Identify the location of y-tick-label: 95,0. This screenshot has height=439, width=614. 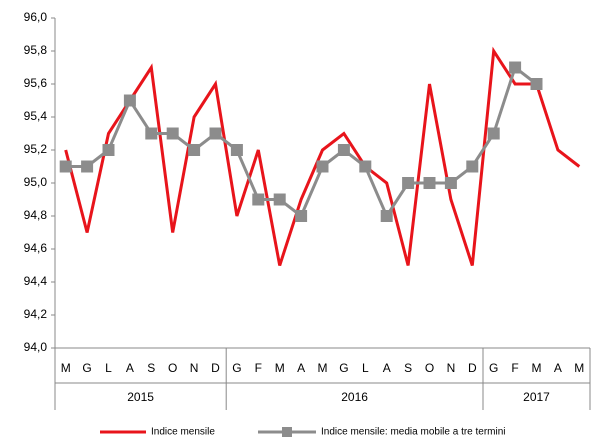
(36, 182).